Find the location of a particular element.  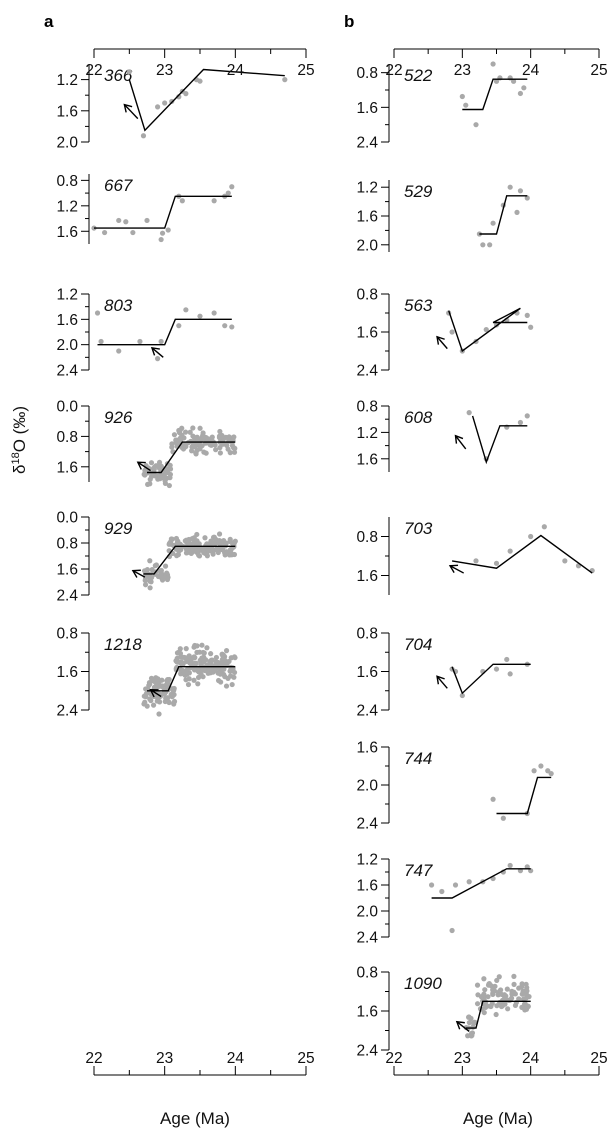

site-label-704: 704 is located at coordinates (418, 644).